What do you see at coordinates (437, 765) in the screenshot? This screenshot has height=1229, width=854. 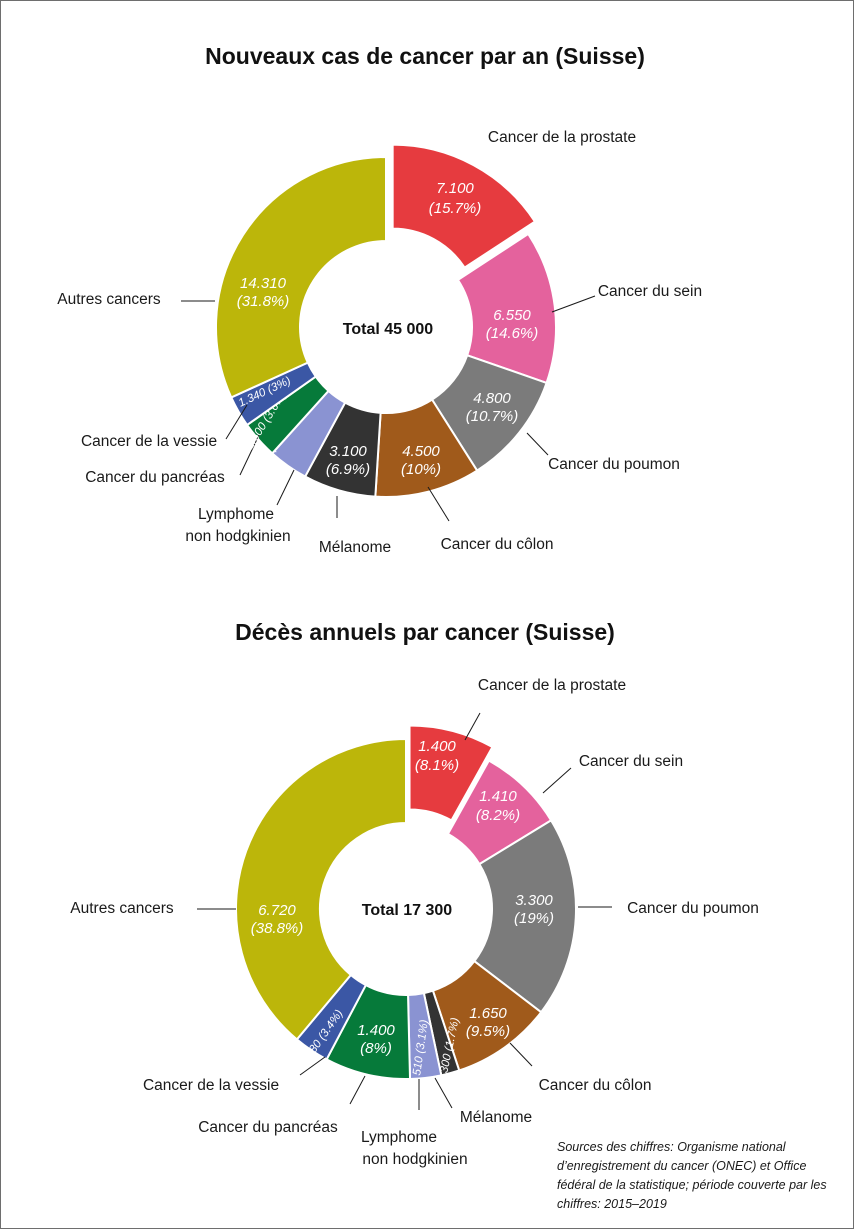 I see `pct-label-cancer-de-la-prostate: (8.1%)` at bounding box center [437, 765].